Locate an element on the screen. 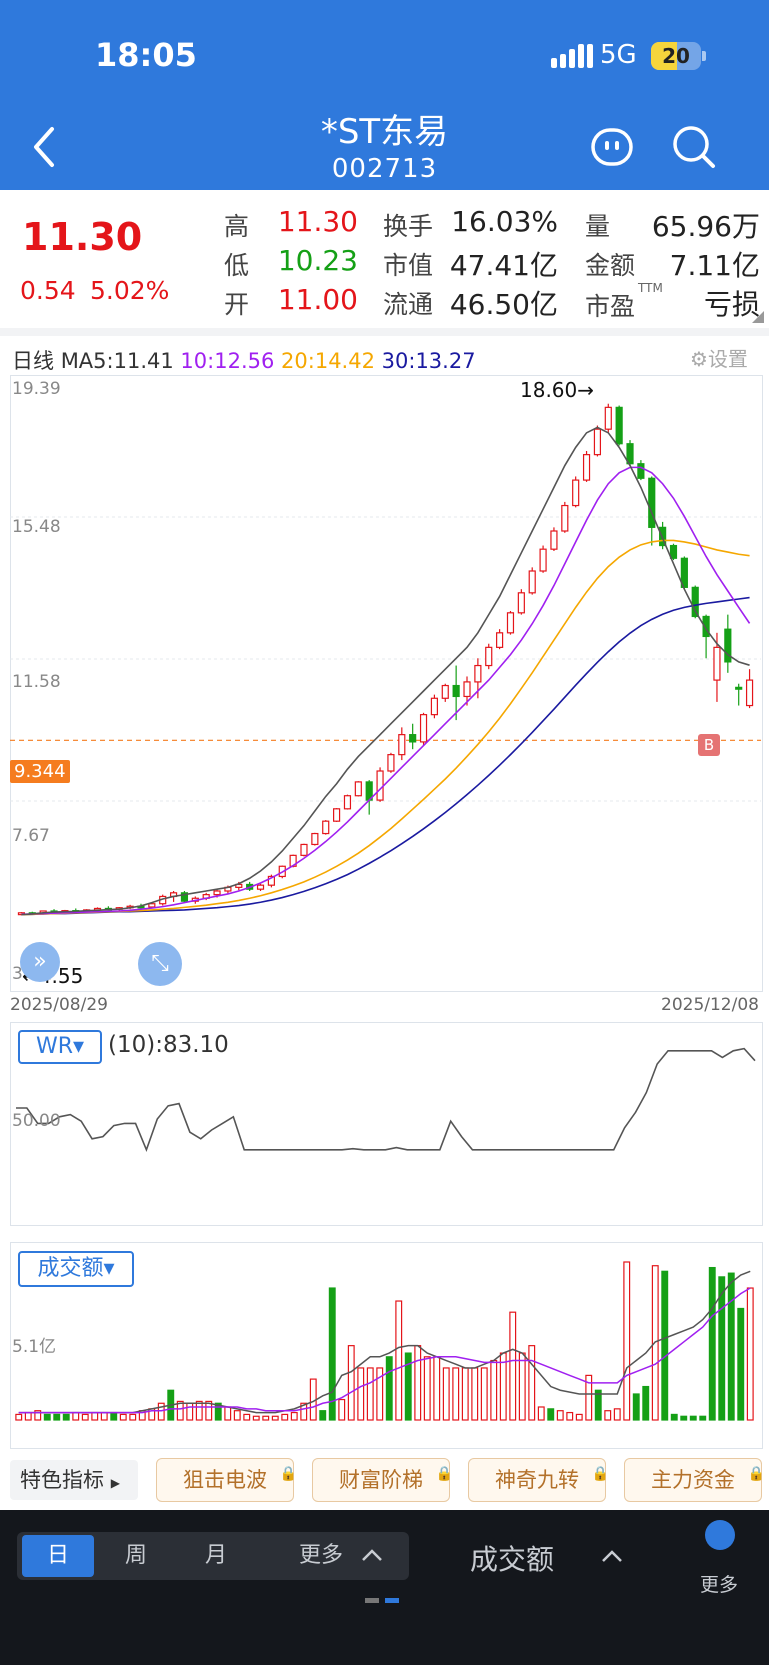 This screenshot has height=1665, width=769. quote-value-volume: 65.96万 is located at coordinates (705, 226).